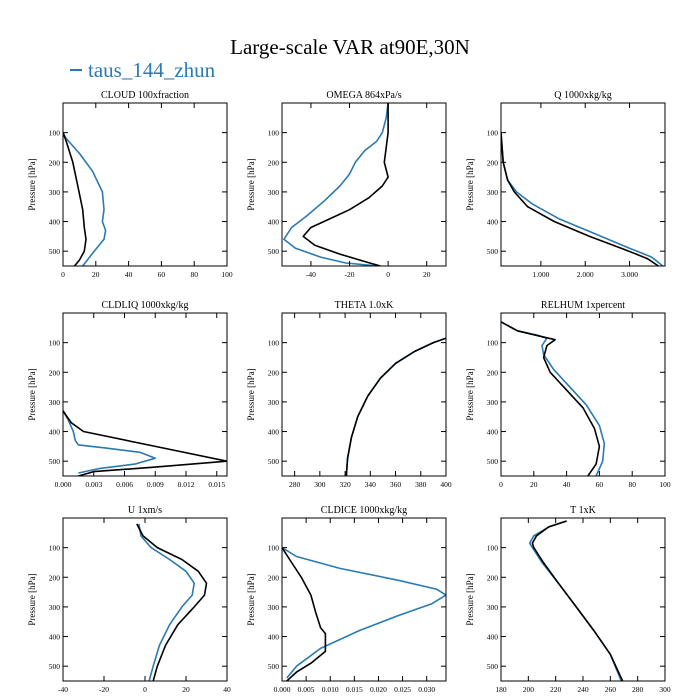 Image resolution: width=700 pixels, height=700 pixels. Describe the element at coordinates (124, 484) in the screenshot. I see `x-tick-label: 0.006` at that location.